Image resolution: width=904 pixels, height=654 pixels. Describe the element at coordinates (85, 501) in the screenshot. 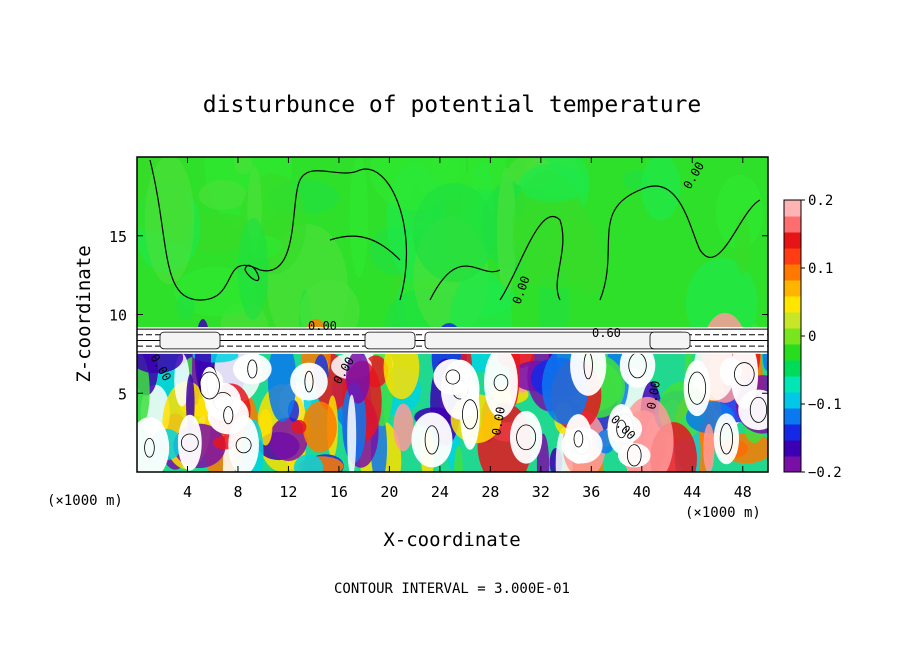

I see `x-unit-left: (×1000 m)` at that location.